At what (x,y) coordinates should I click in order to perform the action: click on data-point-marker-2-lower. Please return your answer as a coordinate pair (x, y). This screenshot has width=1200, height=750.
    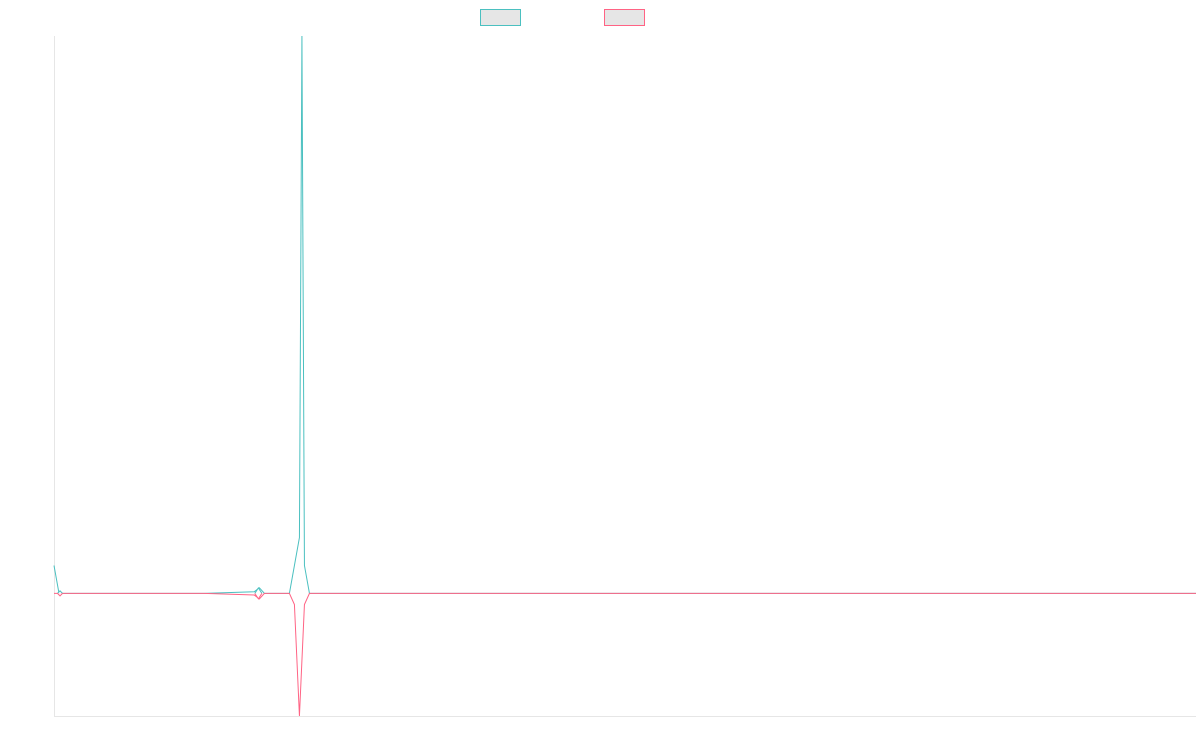
    Looking at the image, I should click on (258, 596).